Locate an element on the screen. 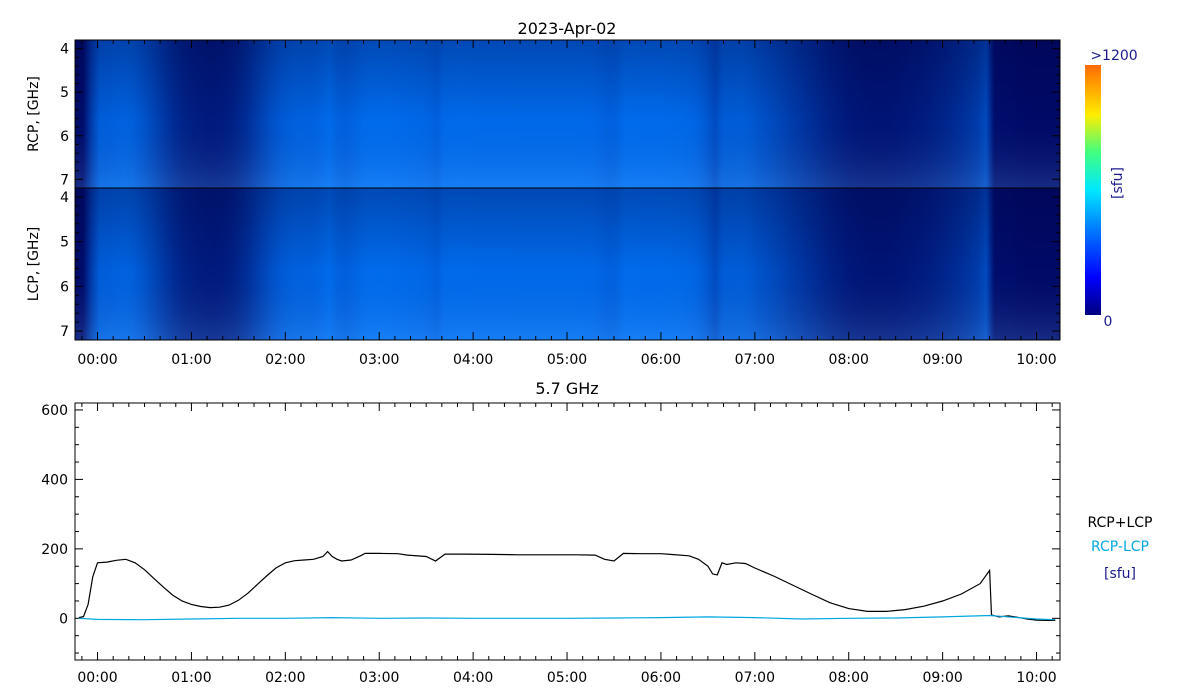 The width and height of the screenshot is (1200, 700). lcp-y-tick-label: 6 is located at coordinates (64, 287).